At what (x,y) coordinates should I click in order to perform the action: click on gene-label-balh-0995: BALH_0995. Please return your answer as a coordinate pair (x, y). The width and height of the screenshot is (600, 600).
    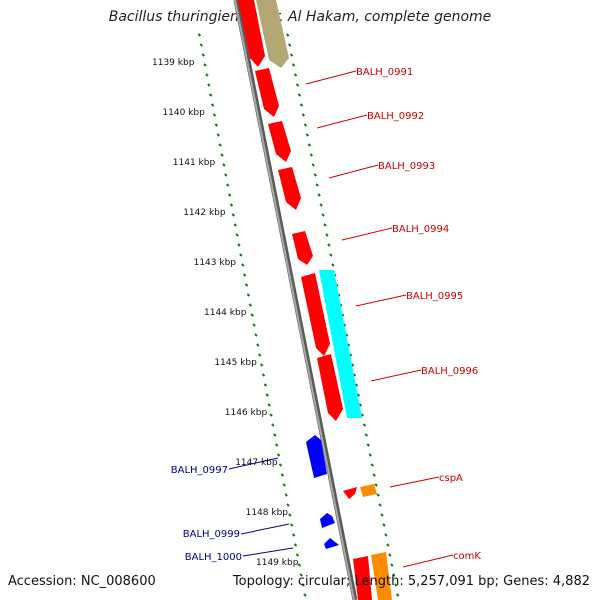
    Looking at the image, I should click on (434, 296).